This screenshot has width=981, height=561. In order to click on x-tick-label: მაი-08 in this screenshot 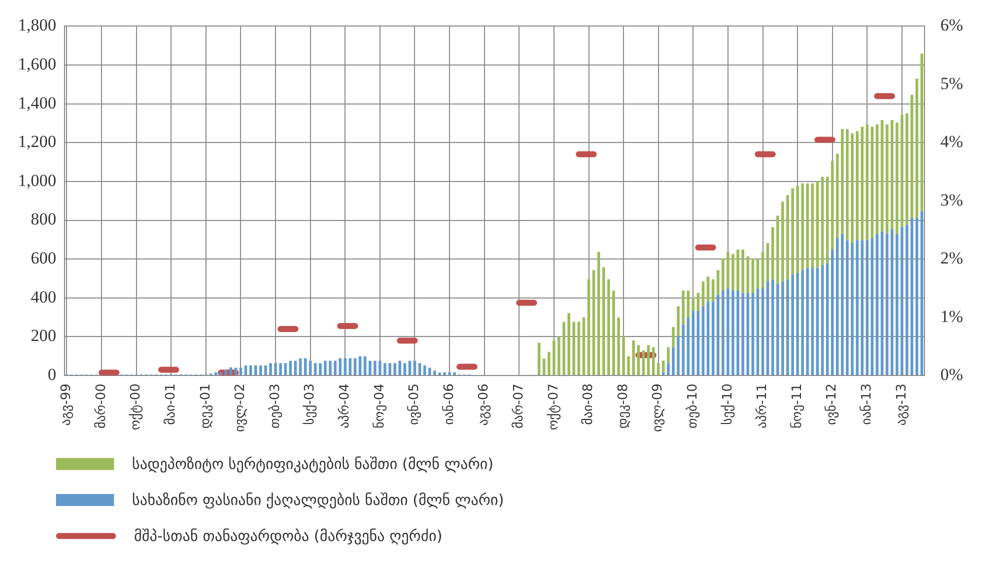, I will do `click(588, 404)`.